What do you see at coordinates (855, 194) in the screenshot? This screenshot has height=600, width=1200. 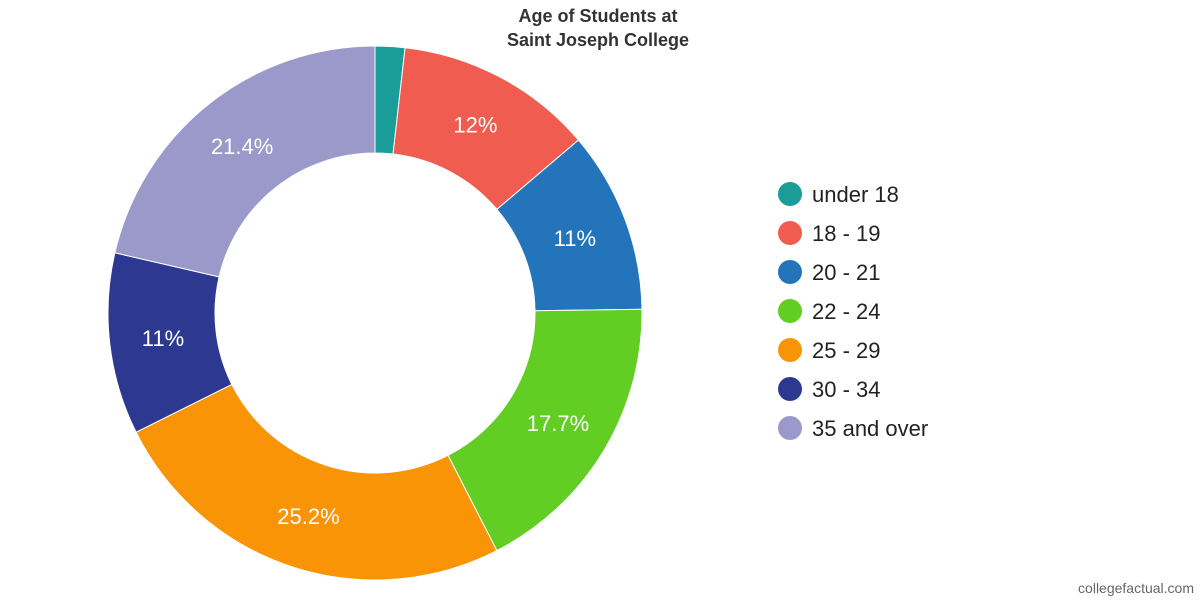 I see `legend-label: under 18` at bounding box center [855, 194].